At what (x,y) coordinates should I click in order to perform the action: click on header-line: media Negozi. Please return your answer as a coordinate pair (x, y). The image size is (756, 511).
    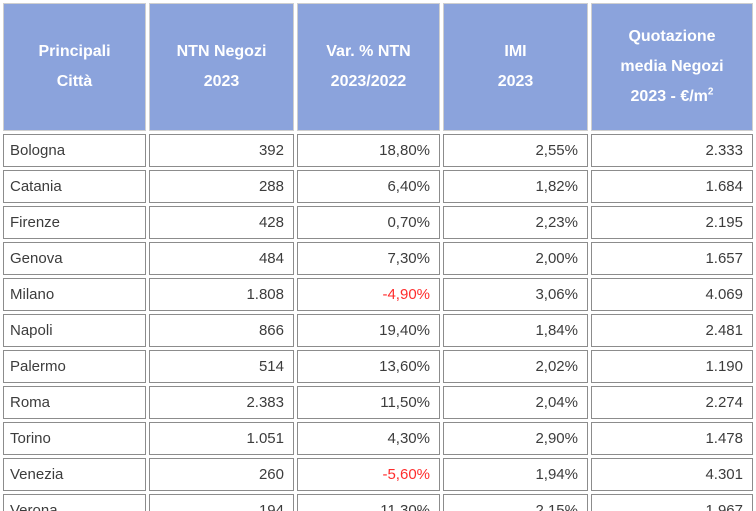
    Looking at the image, I should click on (672, 66).